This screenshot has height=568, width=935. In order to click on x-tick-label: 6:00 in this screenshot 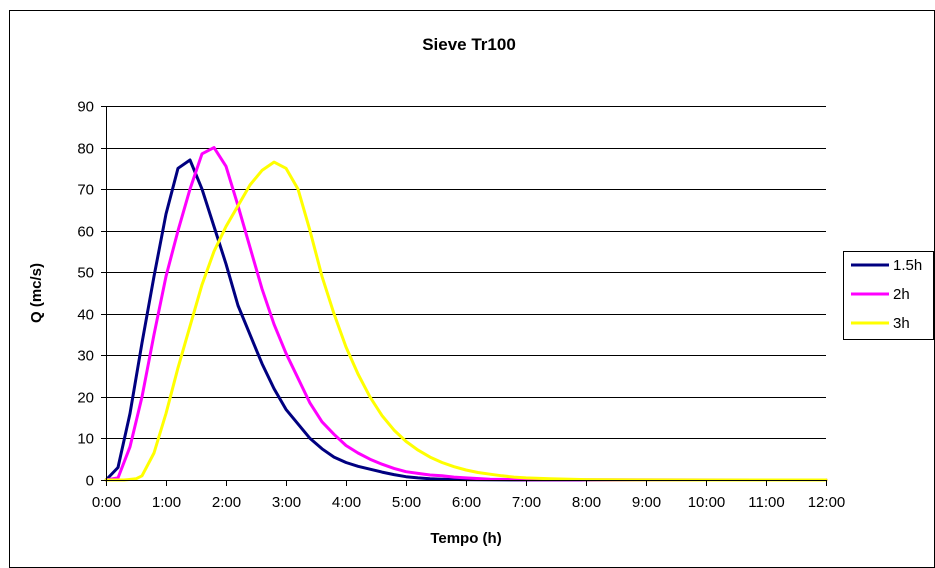, I will do `click(466, 502)`.